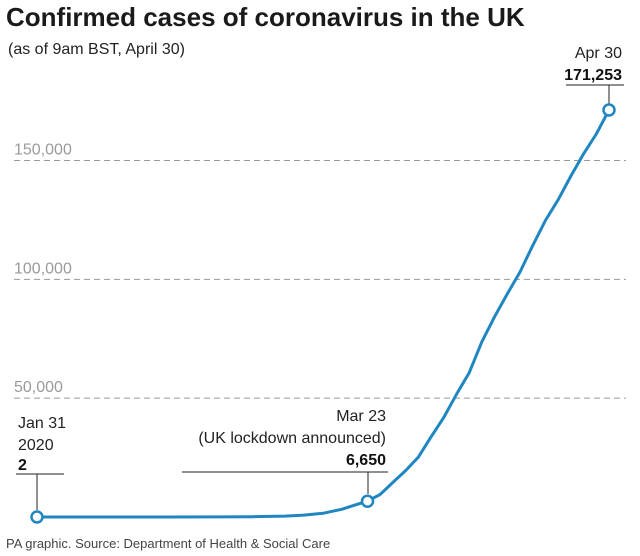 The height and width of the screenshot is (556, 640). Describe the element at coordinates (36, 445) in the screenshot. I see `start-year-label: 2020` at that location.